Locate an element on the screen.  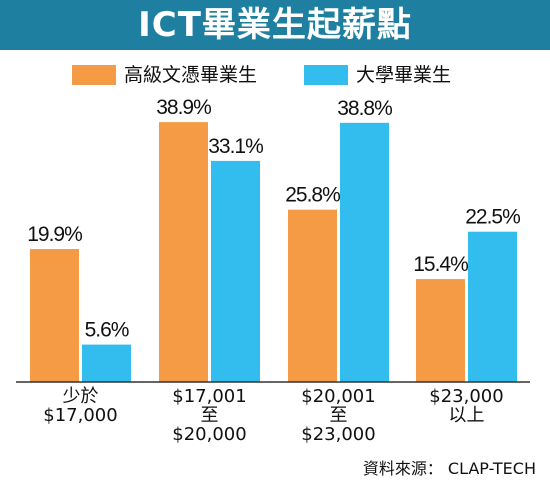
category-label-3-line-1: 以上 is located at coordinates (467, 415).